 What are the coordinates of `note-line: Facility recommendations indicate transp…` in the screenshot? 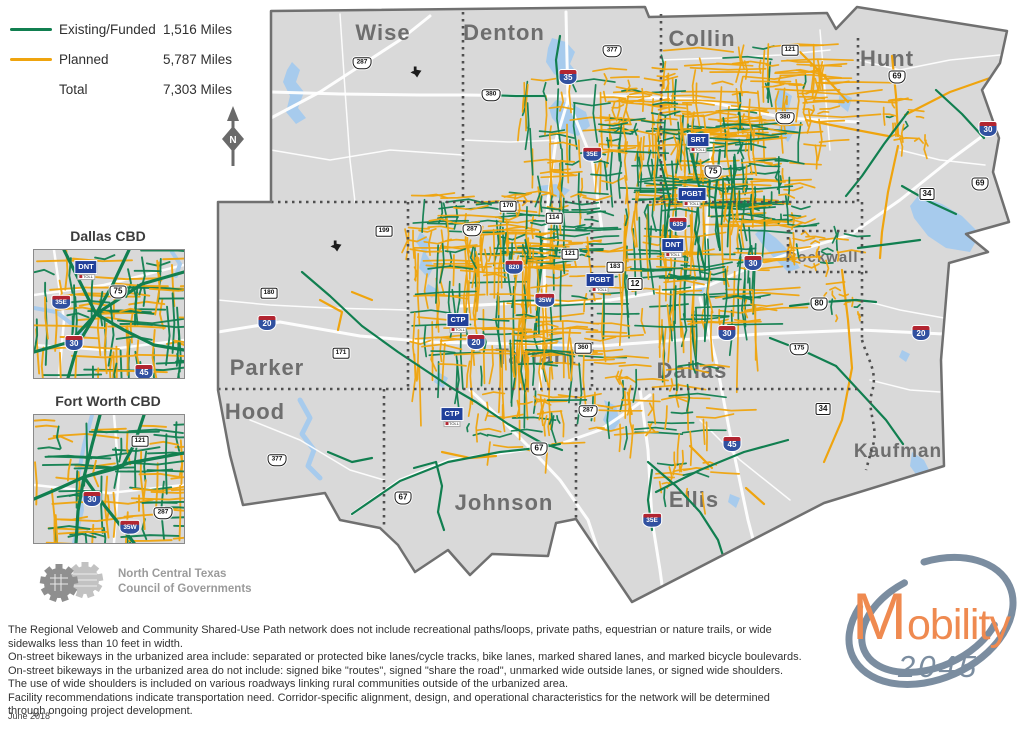 It's located at (389, 704).